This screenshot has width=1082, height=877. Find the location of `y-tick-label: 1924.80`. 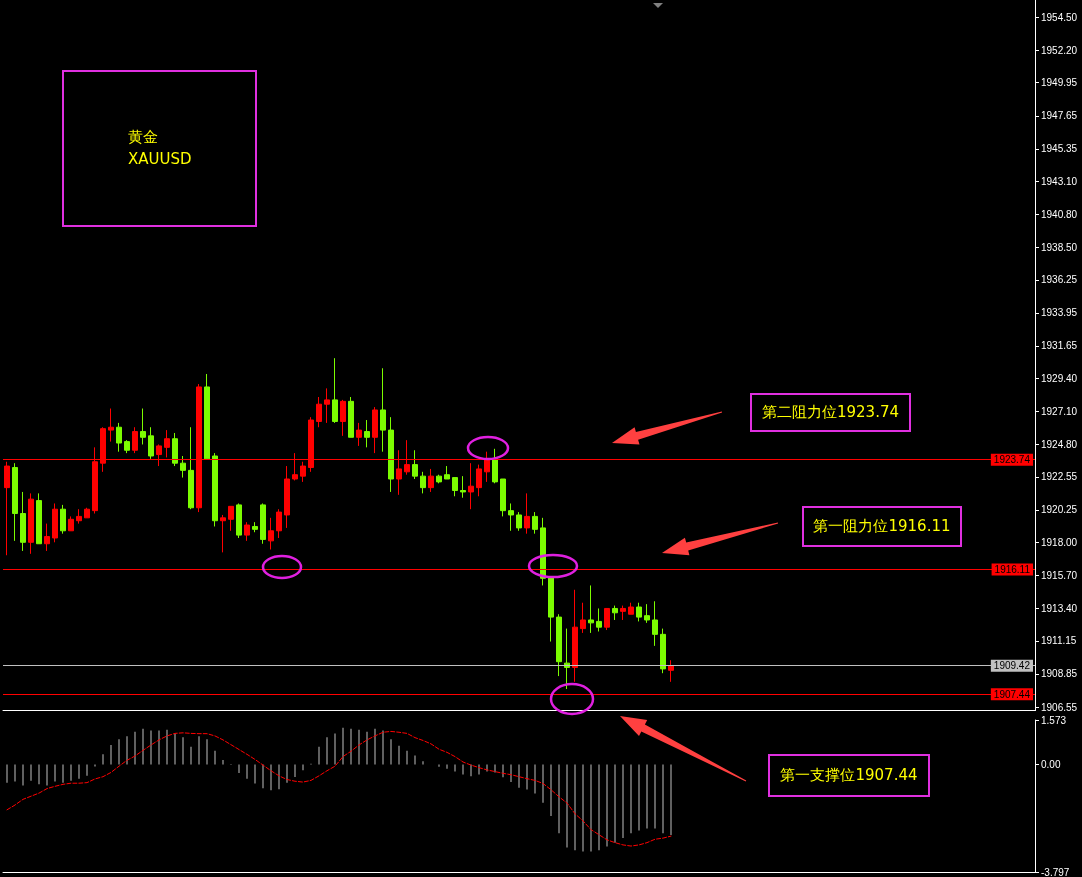

y-tick-label: 1924.80 is located at coordinates (1059, 444).